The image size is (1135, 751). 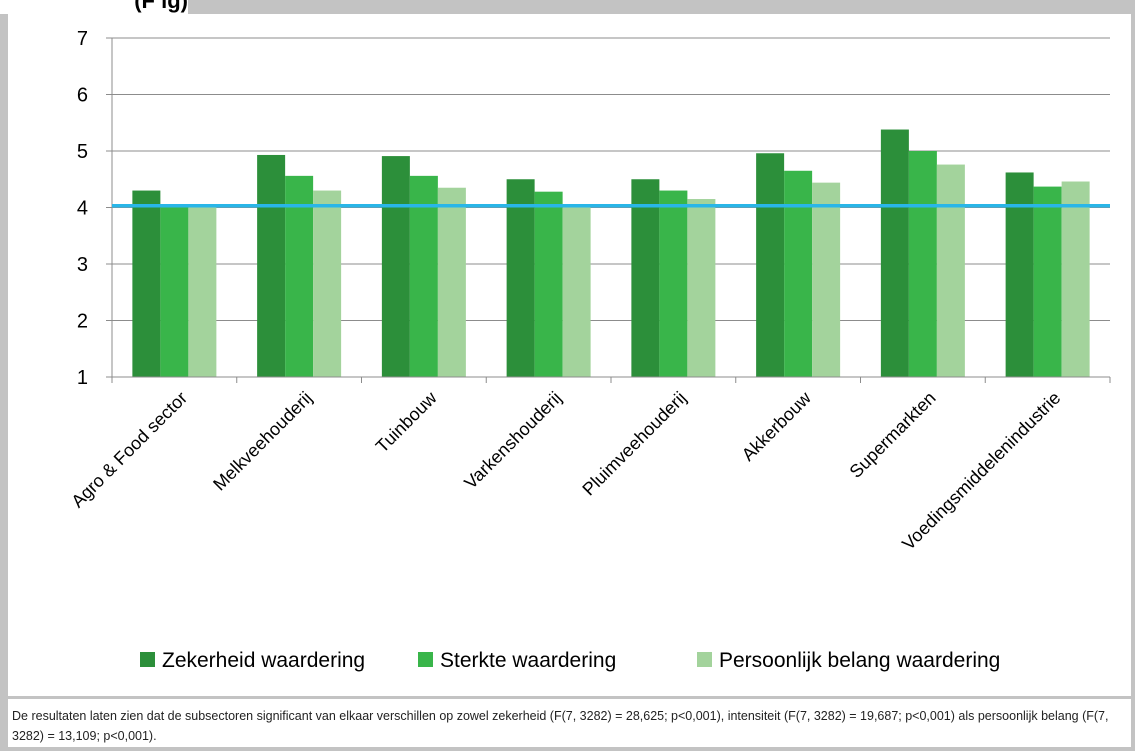 What do you see at coordinates (634, 444) in the screenshot?
I see `x-tick-label: Pluimveehouderij` at bounding box center [634, 444].